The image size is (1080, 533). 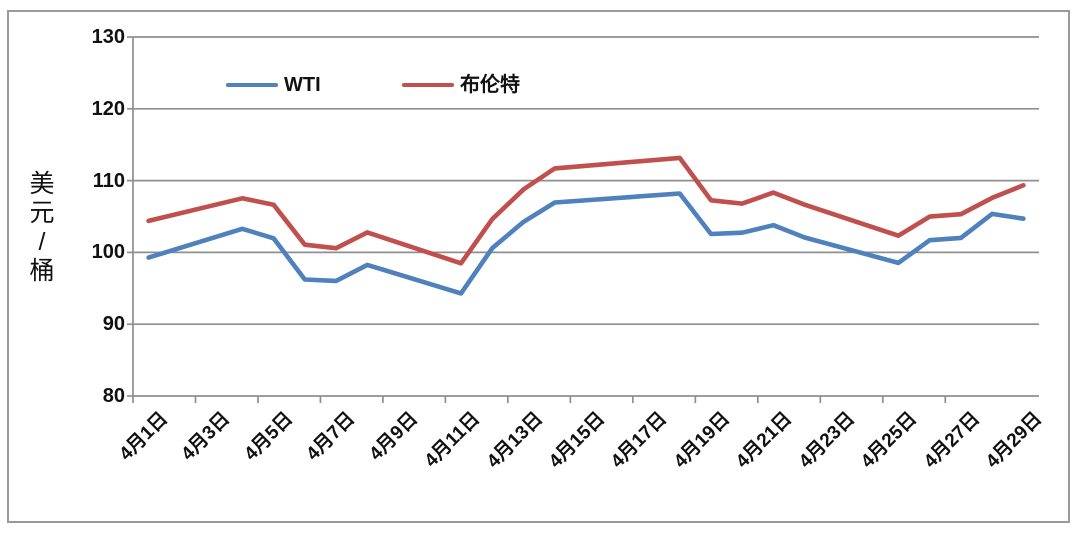 I want to click on y-tick-label: 80, so click(x=113, y=396).